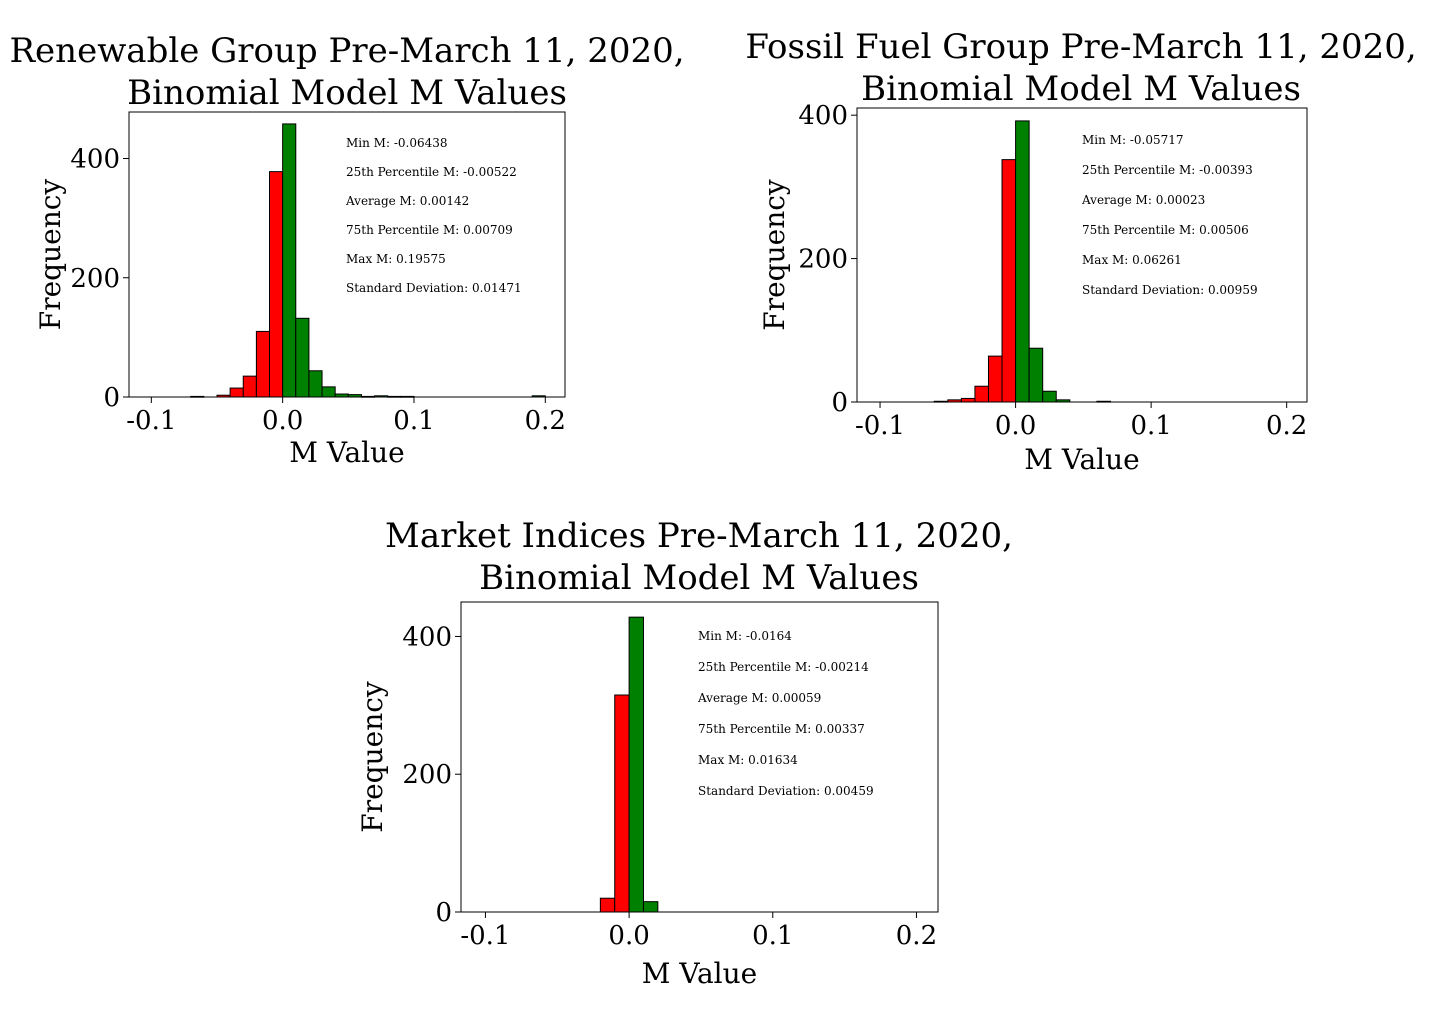 The height and width of the screenshot is (1014, 1432). What do you see at coordinates (431, 172) in the screenshot?
I see `stat-annotation: 25th Percentile M: -0.00522` at bounding box center [431, 172].